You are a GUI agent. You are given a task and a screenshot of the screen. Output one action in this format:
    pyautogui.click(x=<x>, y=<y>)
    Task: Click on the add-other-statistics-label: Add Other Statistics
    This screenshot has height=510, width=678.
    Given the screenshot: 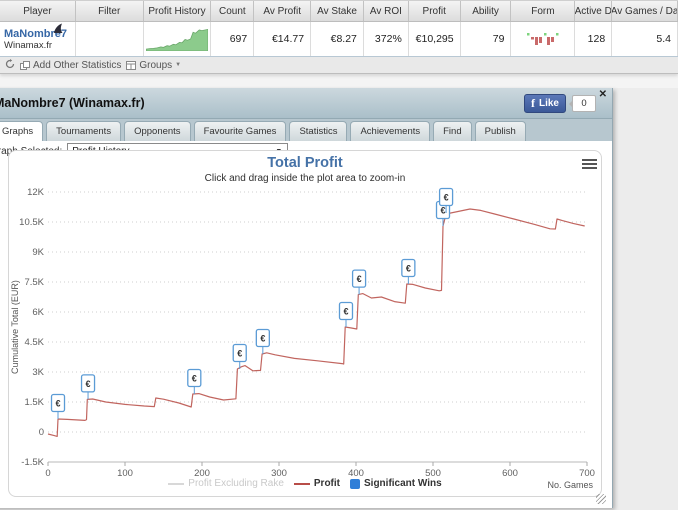 What is the action you would take?
    pyautogui.click(x=77, y=65)
    